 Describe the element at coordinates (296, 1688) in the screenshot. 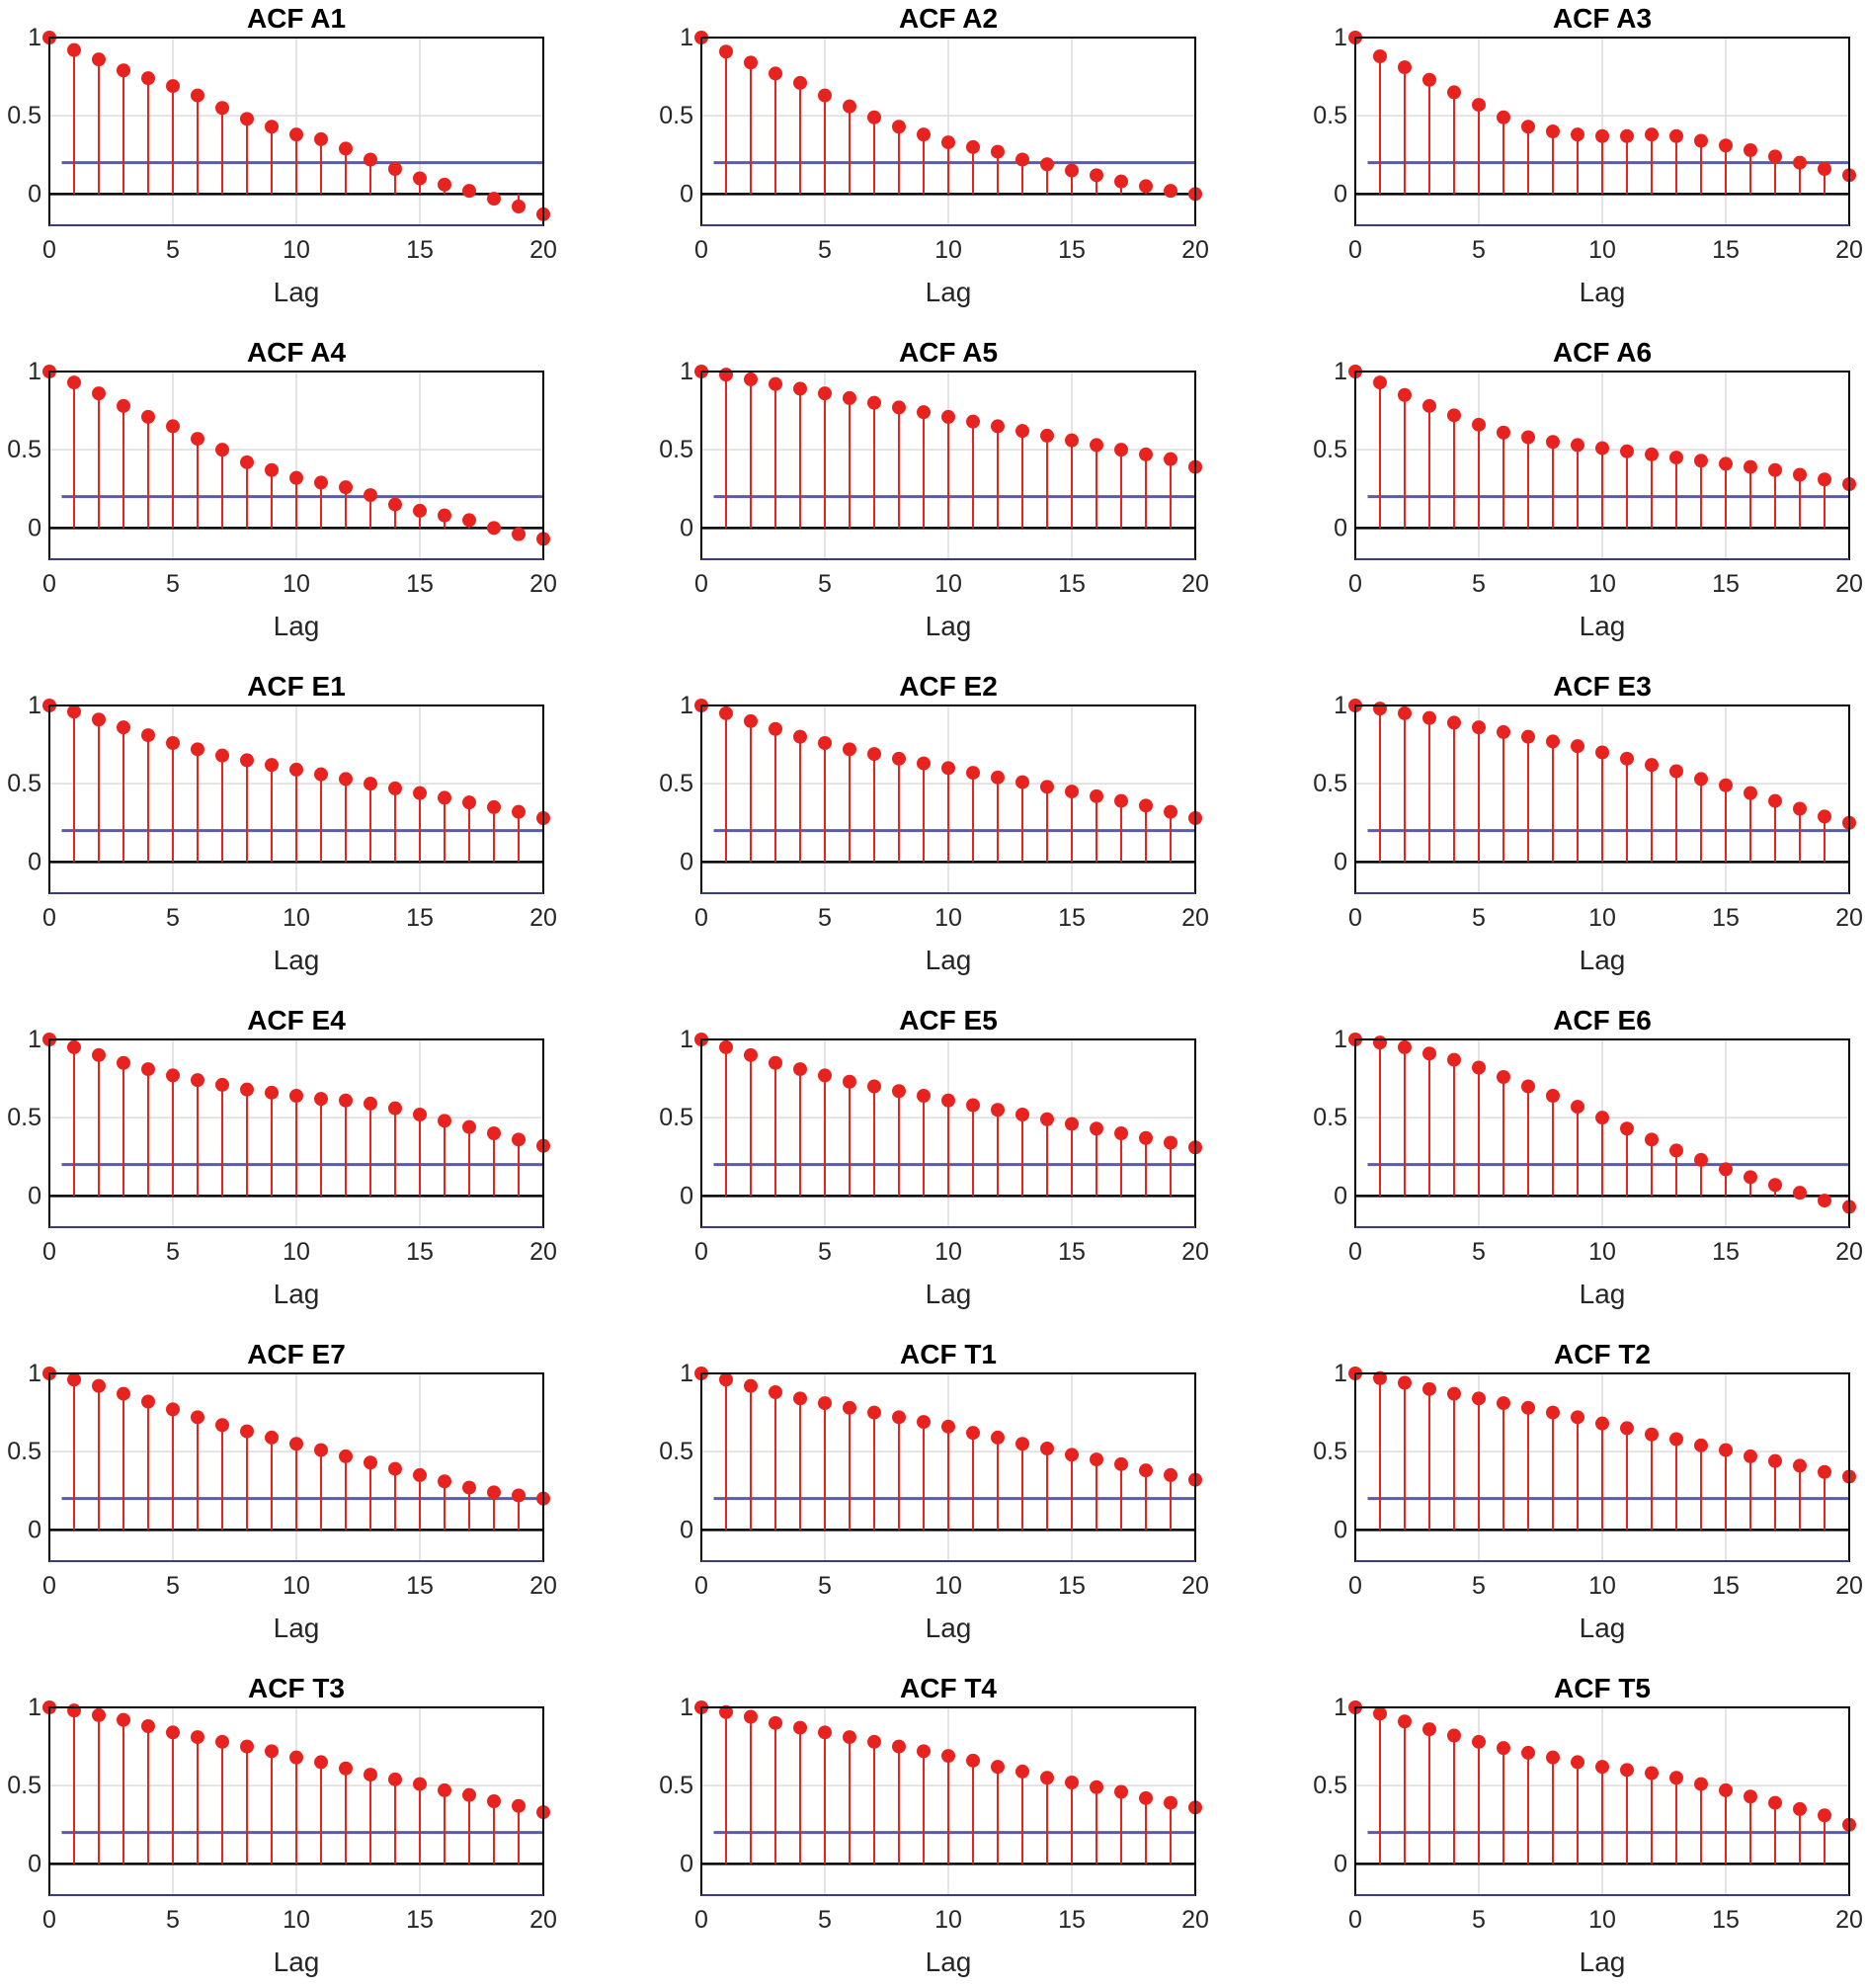

I see `panel-title: ACF T3` at that location.